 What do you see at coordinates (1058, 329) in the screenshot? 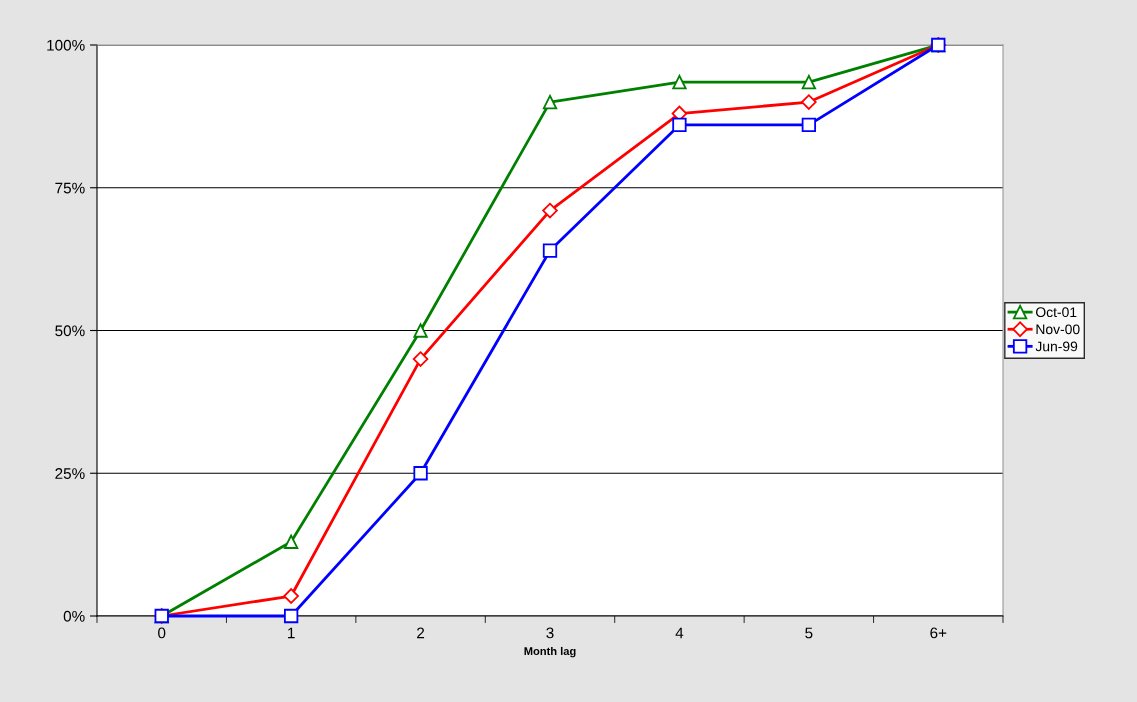
I see `legend-label: Nov-00` at bounding box center [1058, 329].